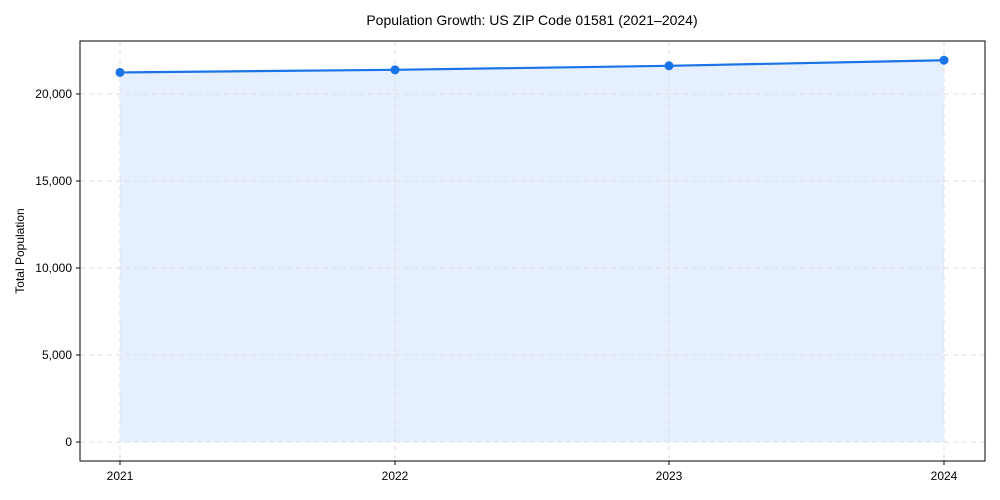 The width and height of the screenshot is (1000, 500). I want to click on y-tick-label: 20,000, so click(53, 94).